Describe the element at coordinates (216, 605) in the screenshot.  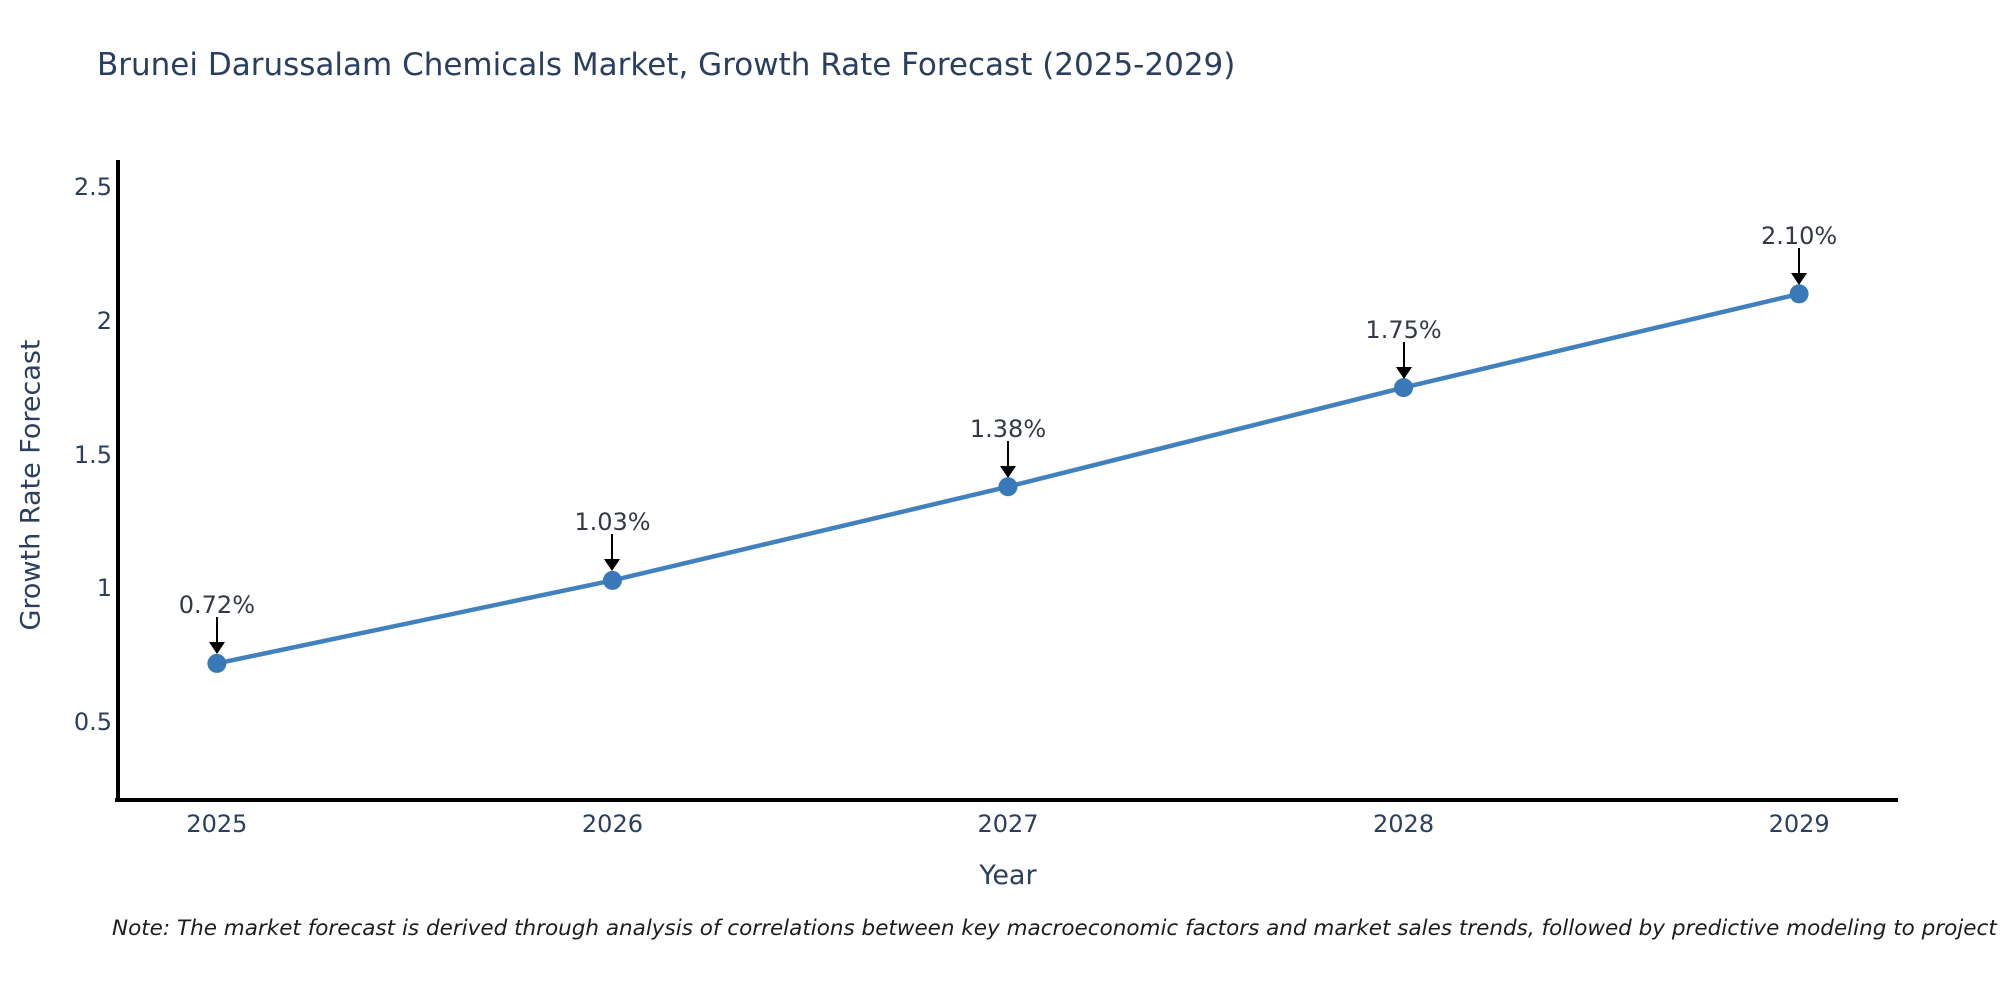
I see `annotation-label: 0.72%` at that location.